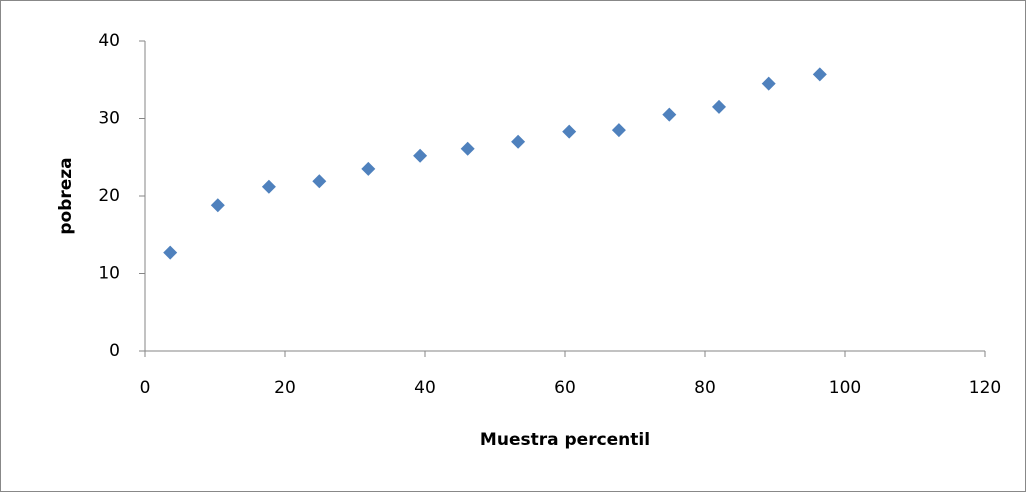 Image resolution: width=1027 pixels, height=493 pixels. Describe the element at coordinates (114, 351) in the screenshot. I see `y-tick-label: 0` at that location.